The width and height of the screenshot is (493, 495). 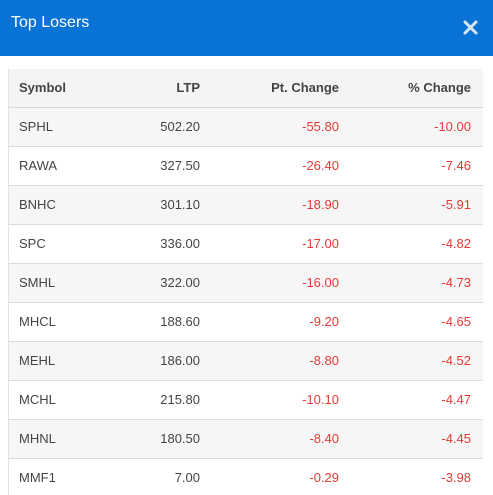 I want to click on cell-pt-change: -8.40, so click(x=279, y=439).